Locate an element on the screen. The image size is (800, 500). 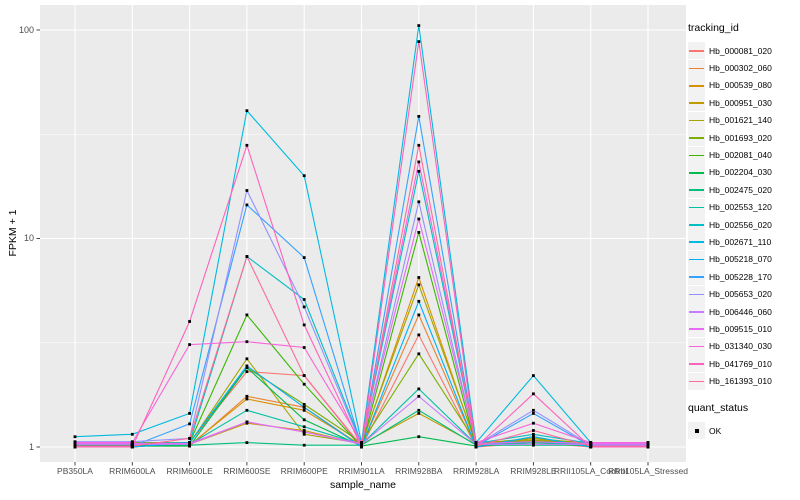
x-tick-label: RRIM928LA is located at coordinates (476, 471).